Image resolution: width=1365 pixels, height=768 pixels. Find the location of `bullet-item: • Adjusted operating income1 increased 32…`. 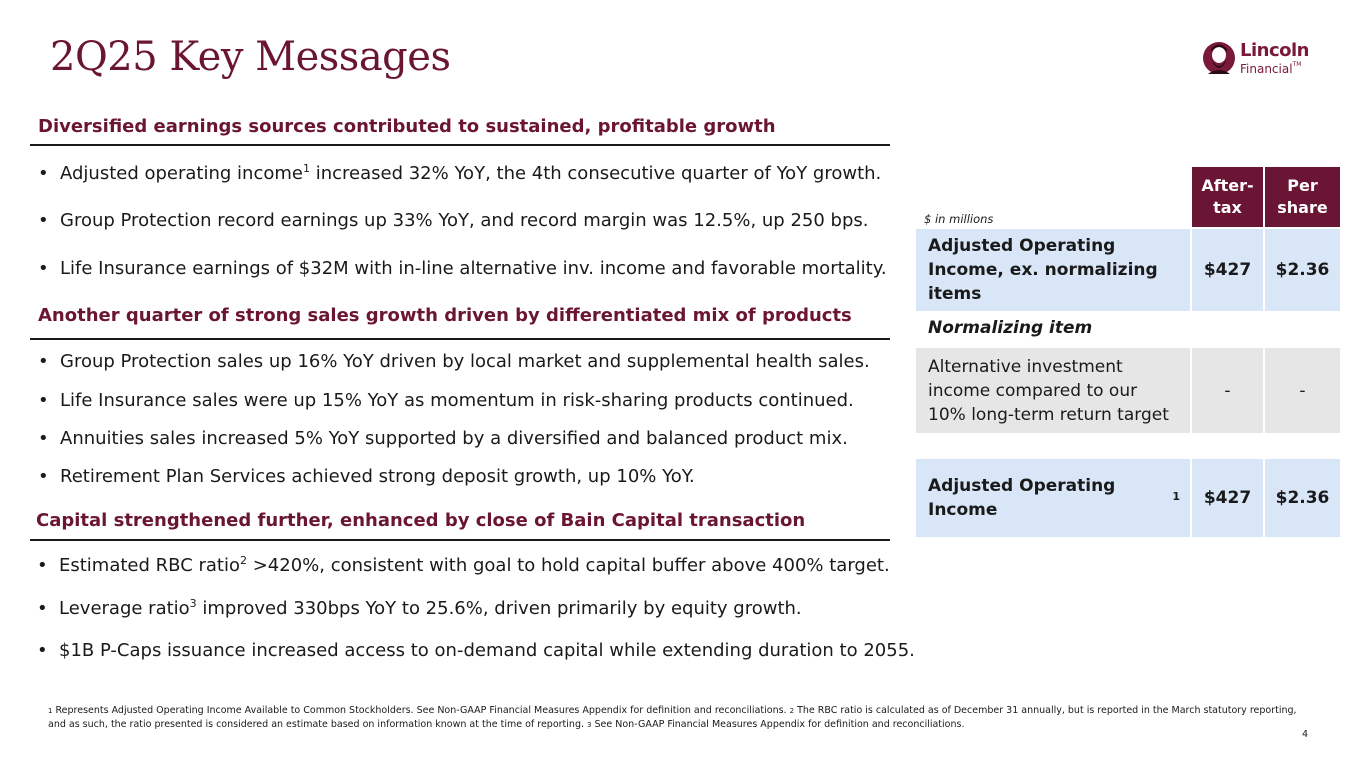

bullet-item: • Adjusted operating income1 increased 32… is located at coordinates (460, 173).